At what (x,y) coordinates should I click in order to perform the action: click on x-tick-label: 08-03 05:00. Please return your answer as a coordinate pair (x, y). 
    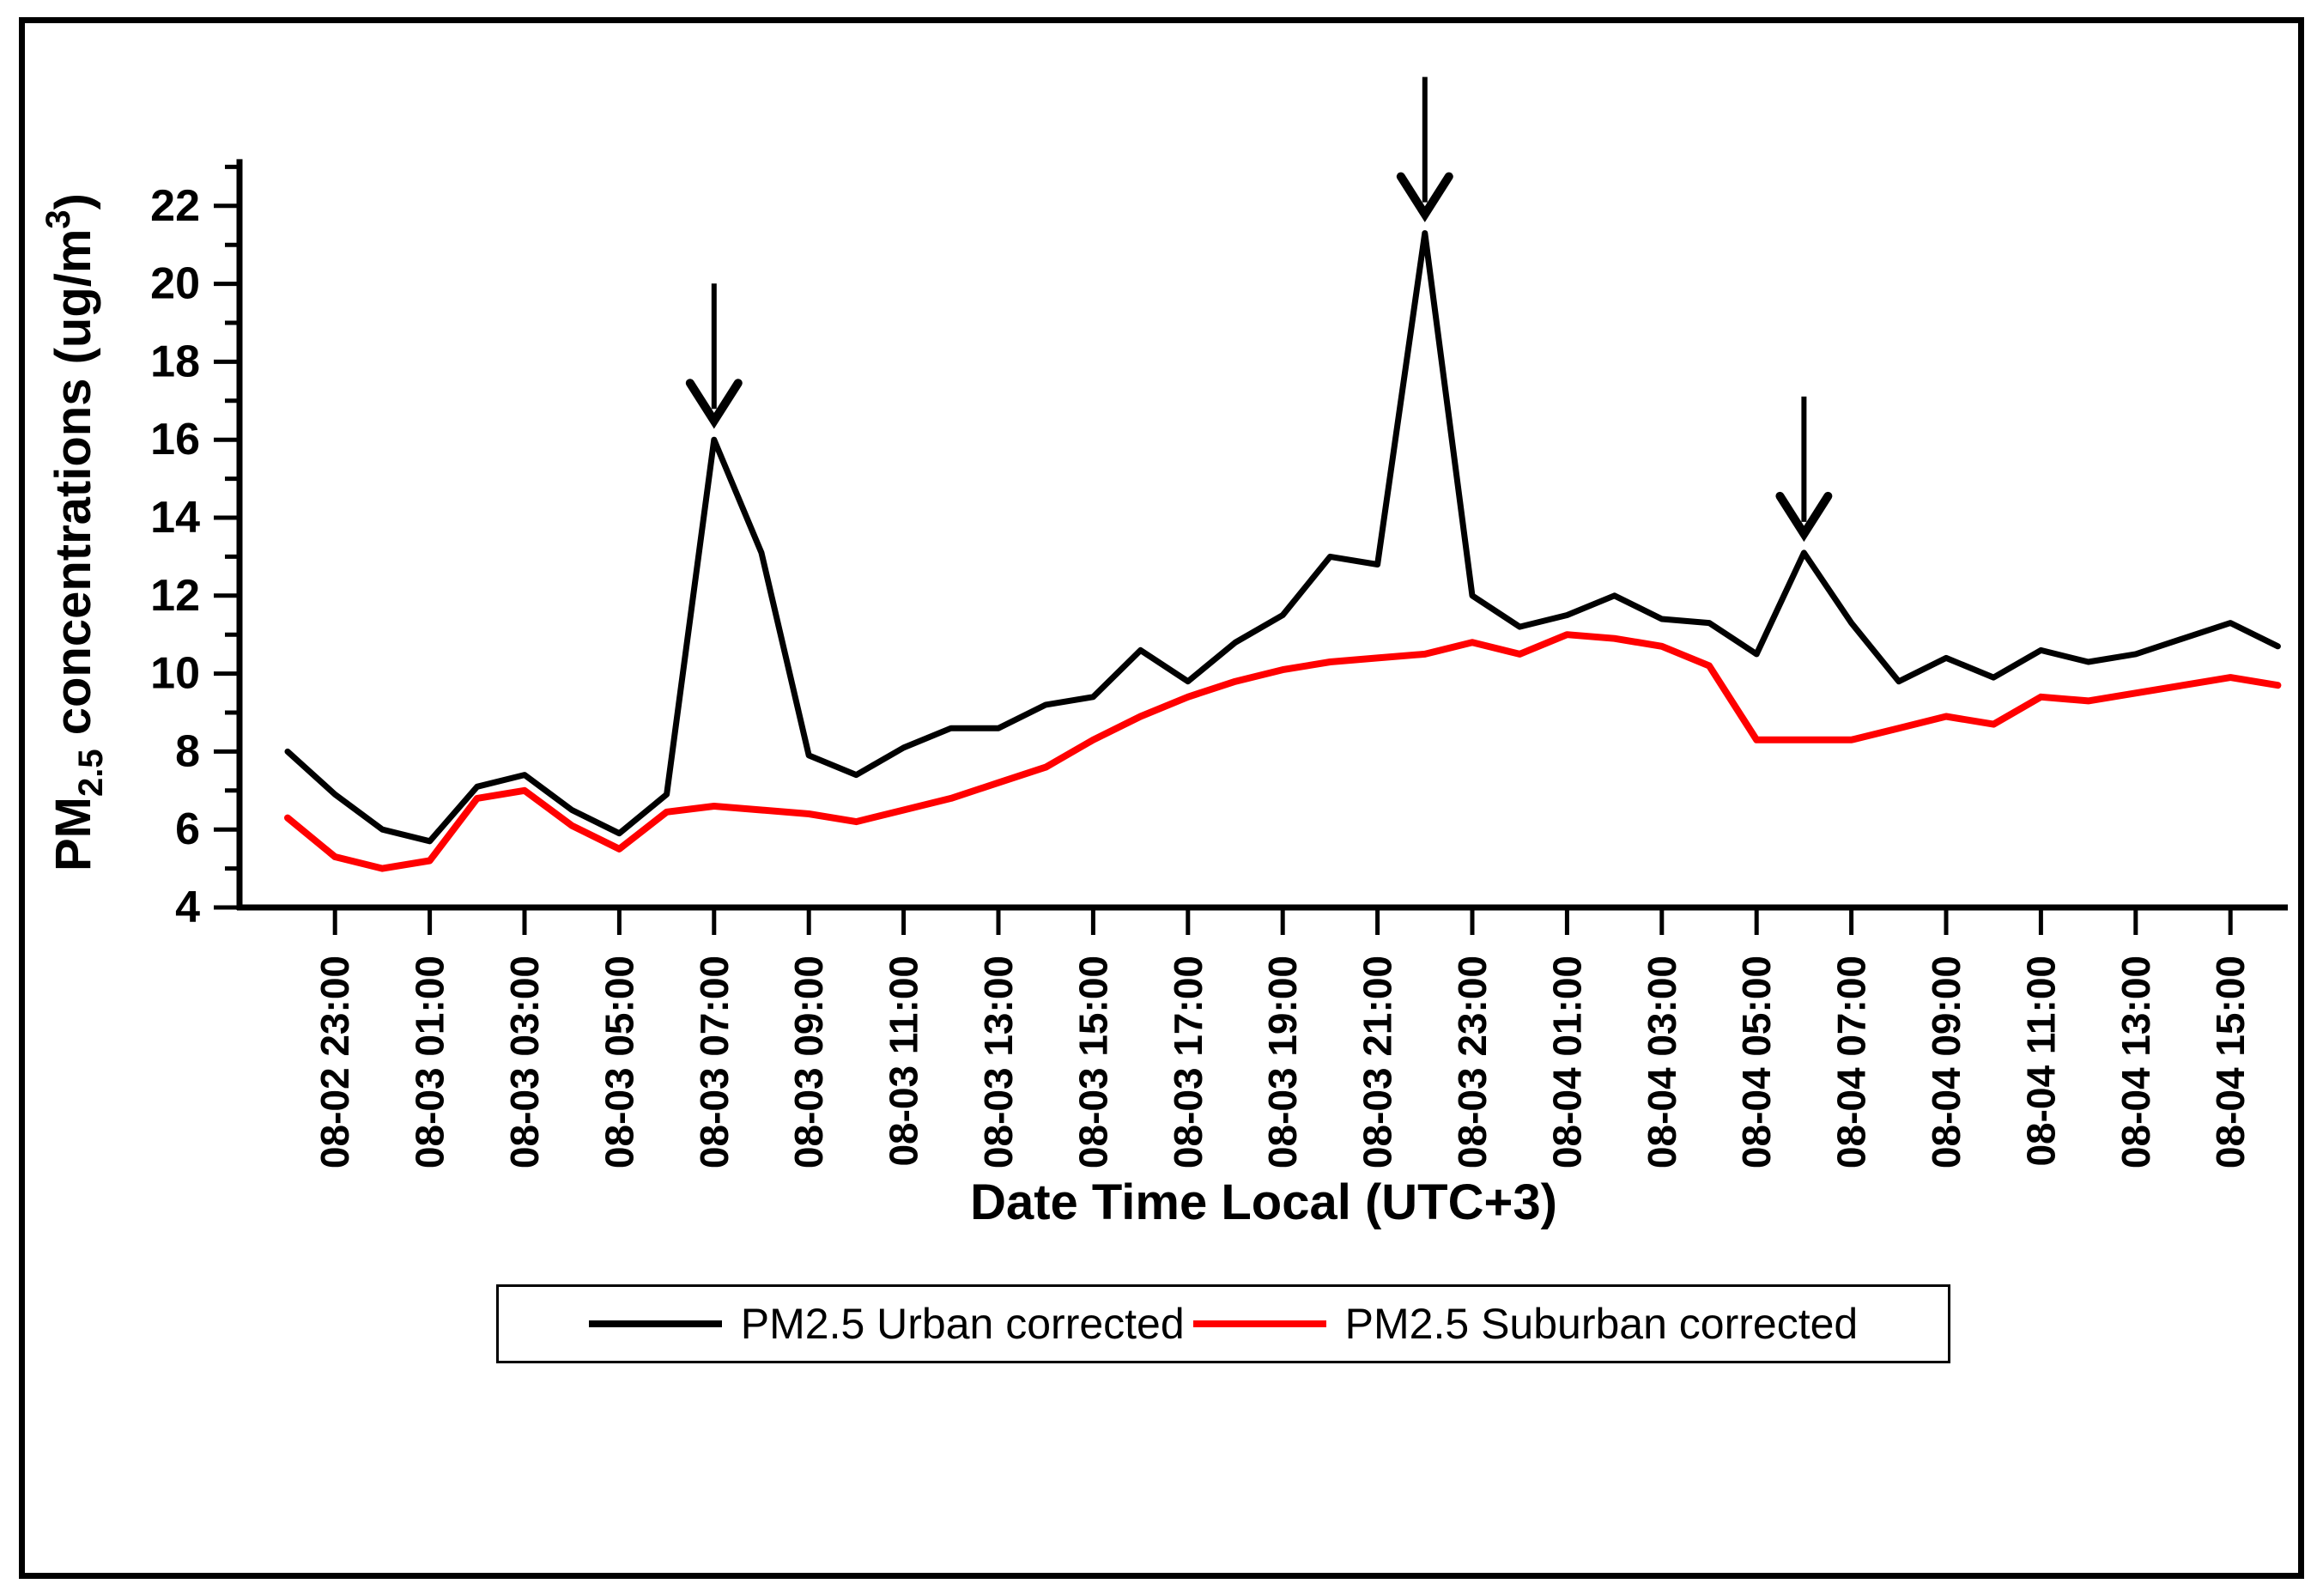
    Looking at the image, I should click on (619, 1062).